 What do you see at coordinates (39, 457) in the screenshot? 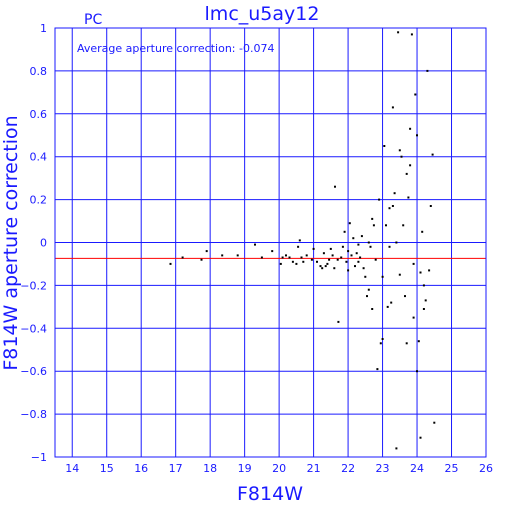
I see `y-tick-label: −1` at bounding box center [39, 457].